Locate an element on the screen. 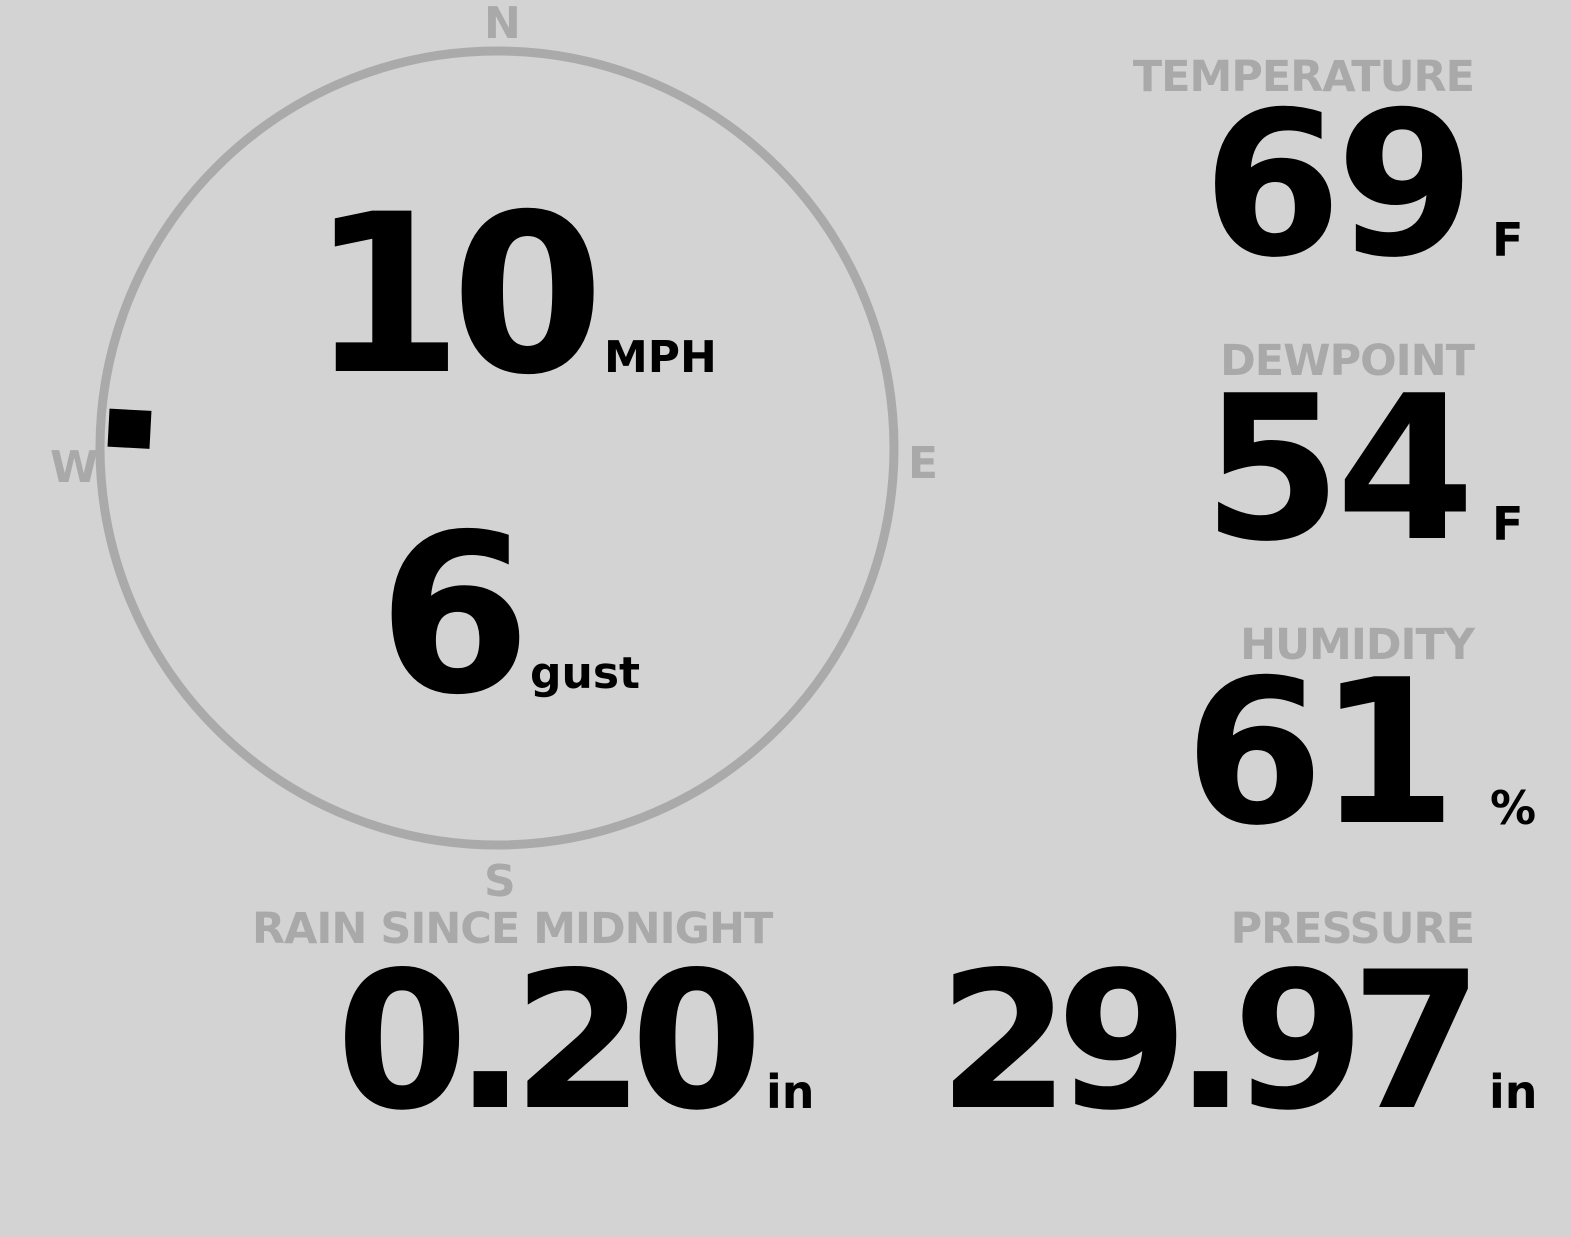 The image size is (1571, 1237). pressure-label: PRESSURE is located at coordinates (1352, 929).